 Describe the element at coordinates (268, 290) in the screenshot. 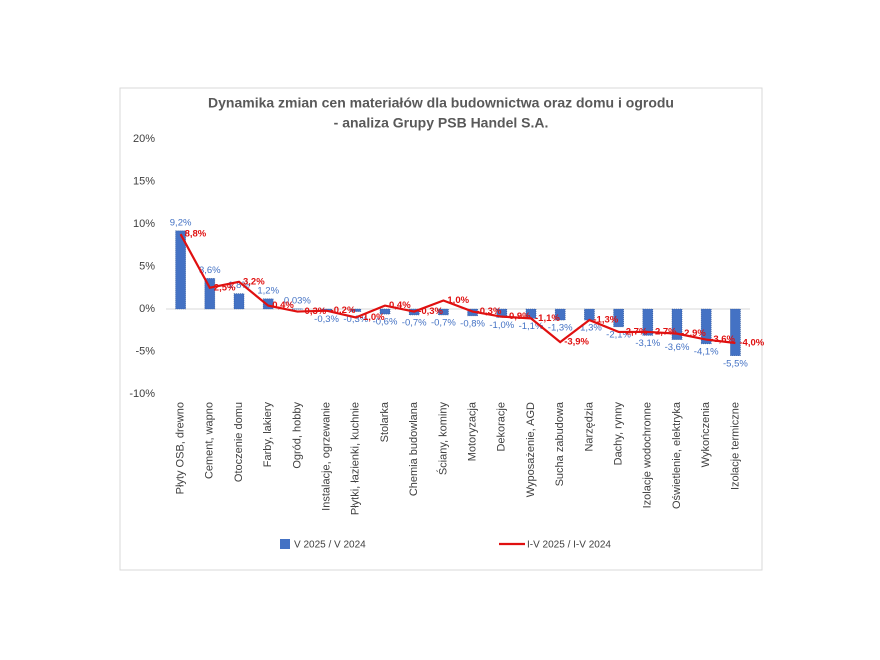

I see `bar-label: 1,2%` at that location.